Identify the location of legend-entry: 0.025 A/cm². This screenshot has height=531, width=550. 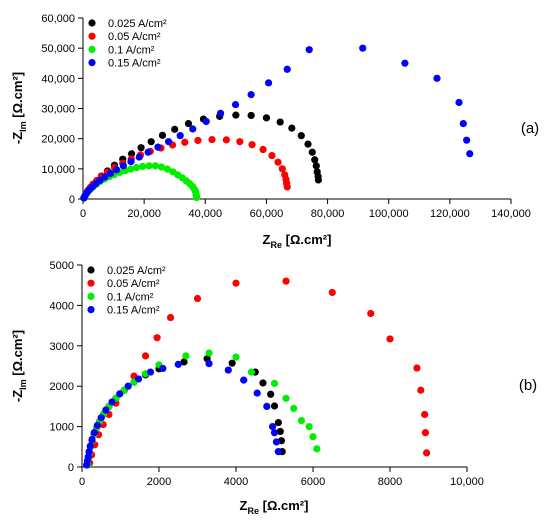
(137, 24).